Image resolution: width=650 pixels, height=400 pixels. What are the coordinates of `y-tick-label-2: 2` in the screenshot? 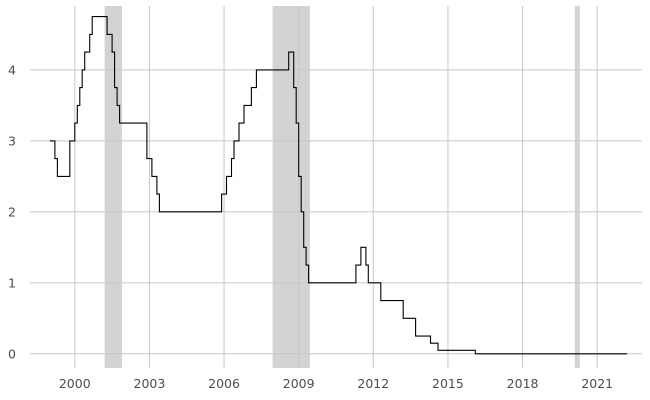 It's located at (12, 211).